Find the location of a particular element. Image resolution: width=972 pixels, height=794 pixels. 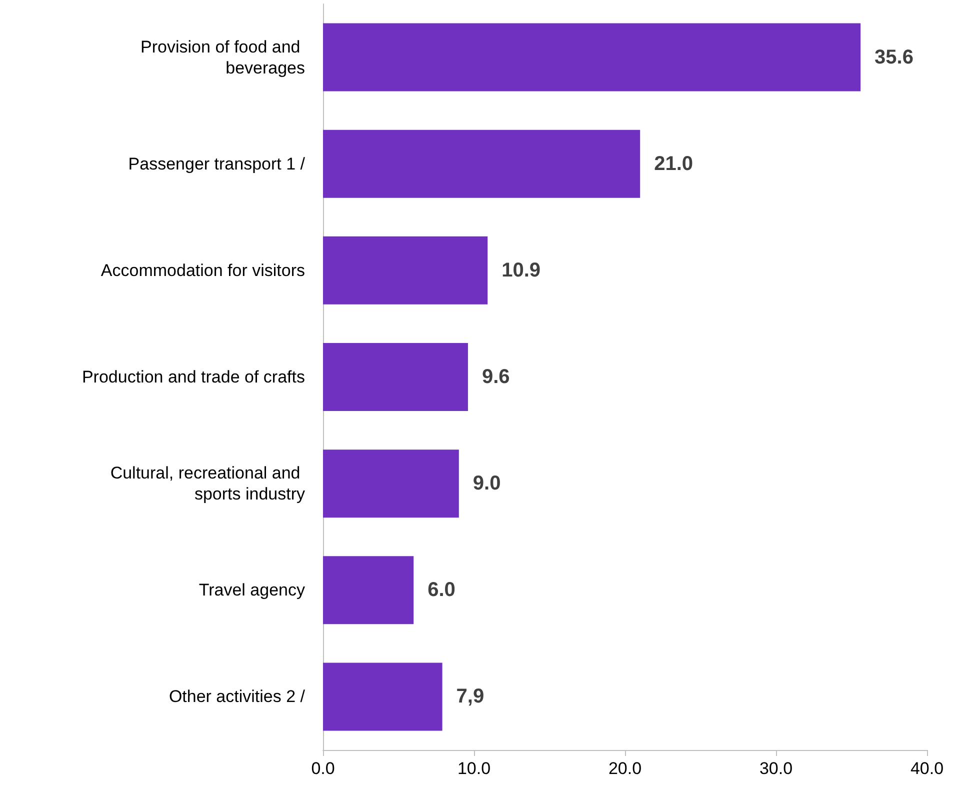

y-tick-label: Travel agency is located at coordinates (252, 590).